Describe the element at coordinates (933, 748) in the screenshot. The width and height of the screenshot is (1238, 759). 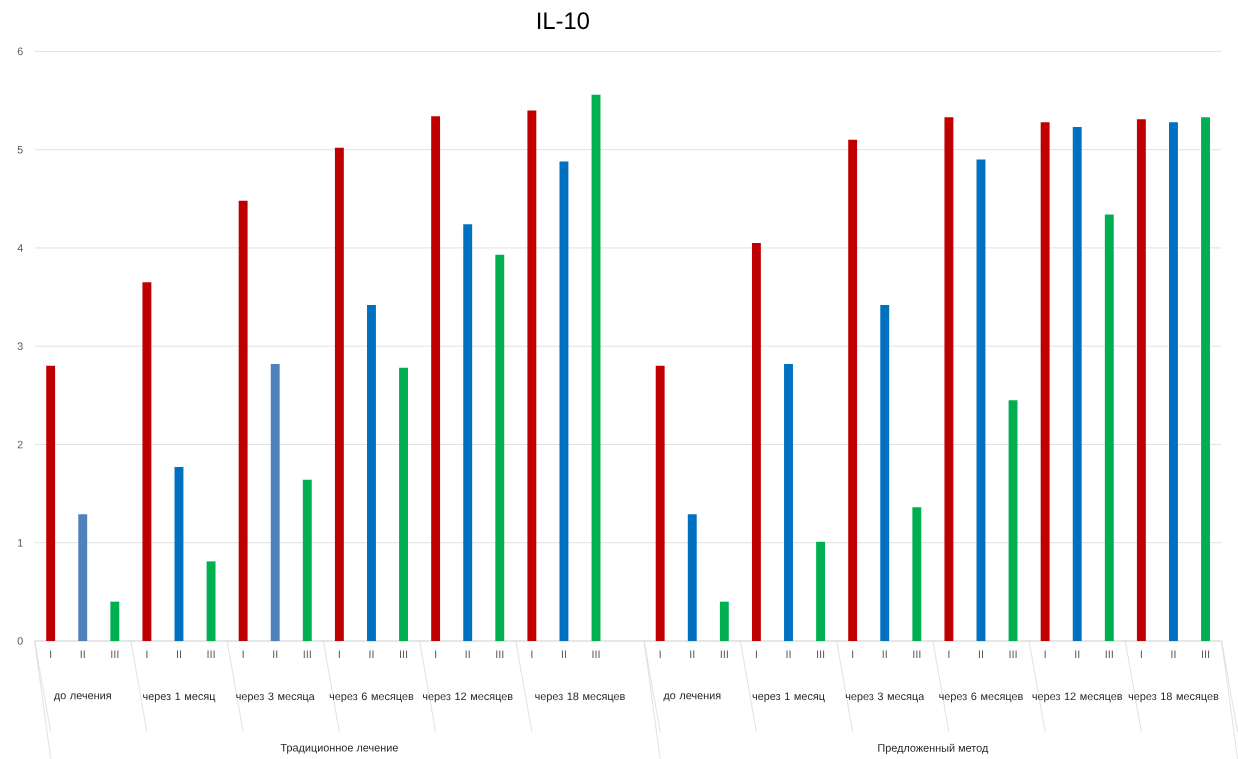
I see `text: Предложенный метод` at that location.